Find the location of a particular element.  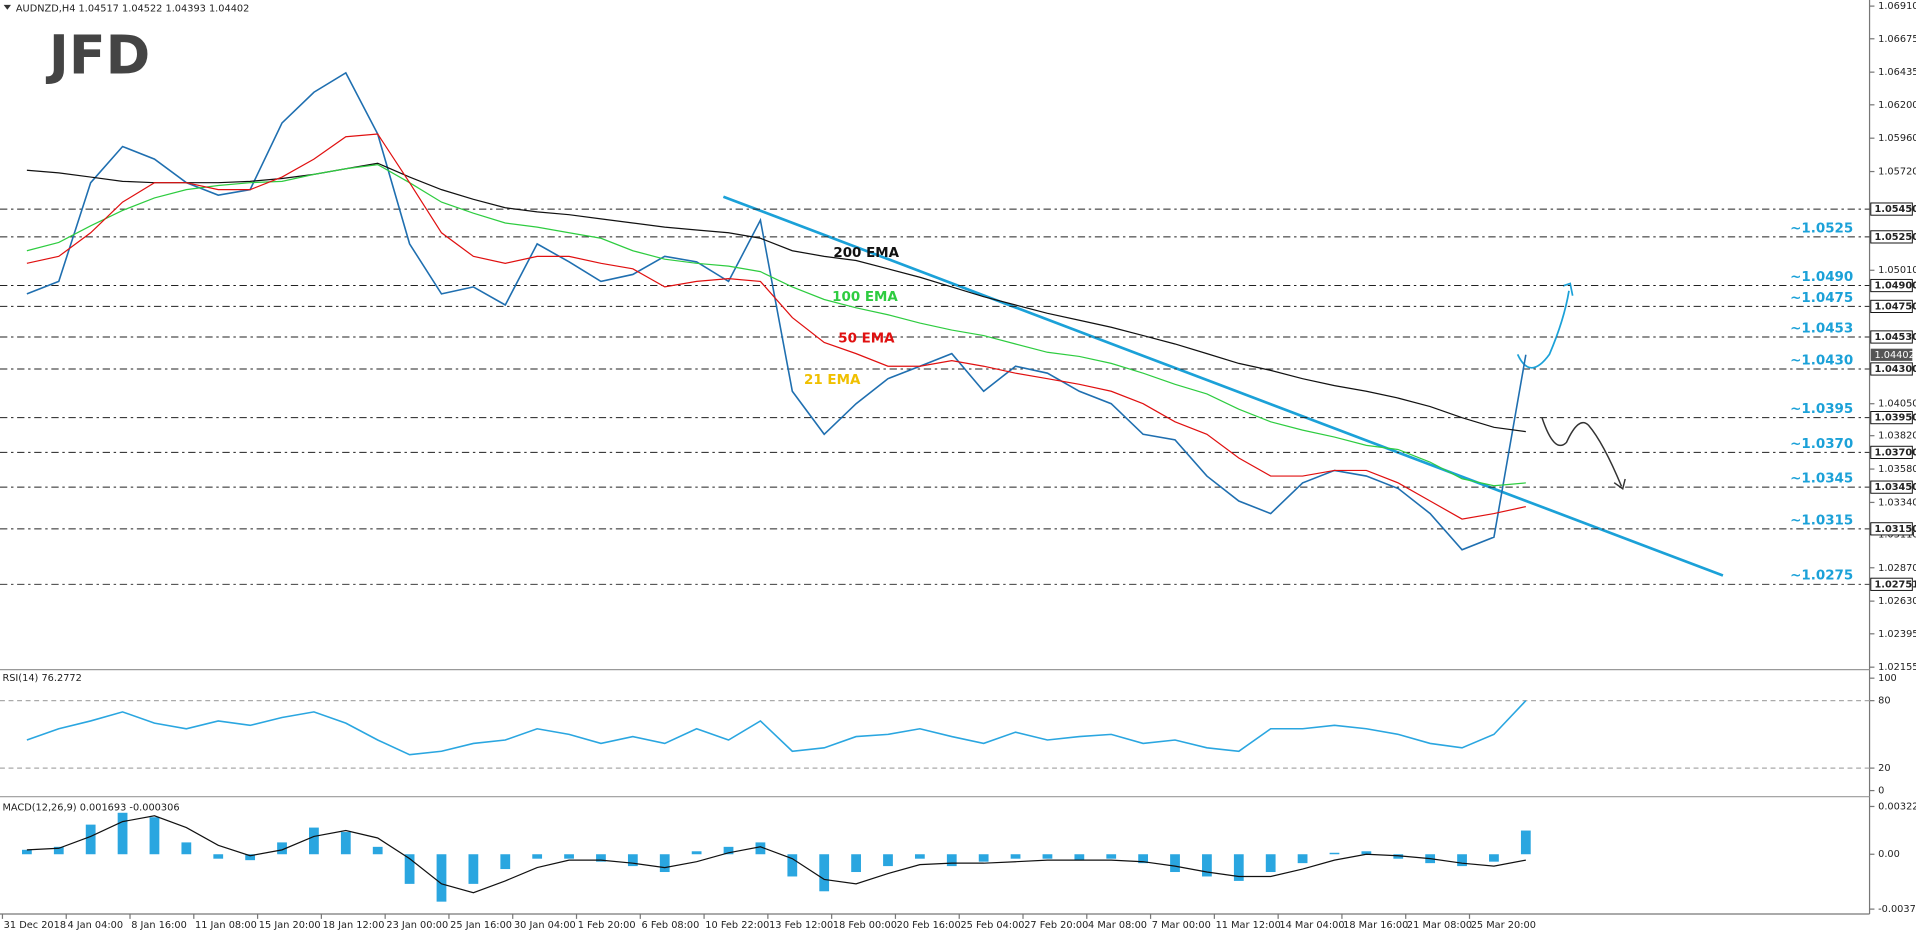

x-tick-label: 18 Mar 16:00 is located at coordinates (1375, 925).